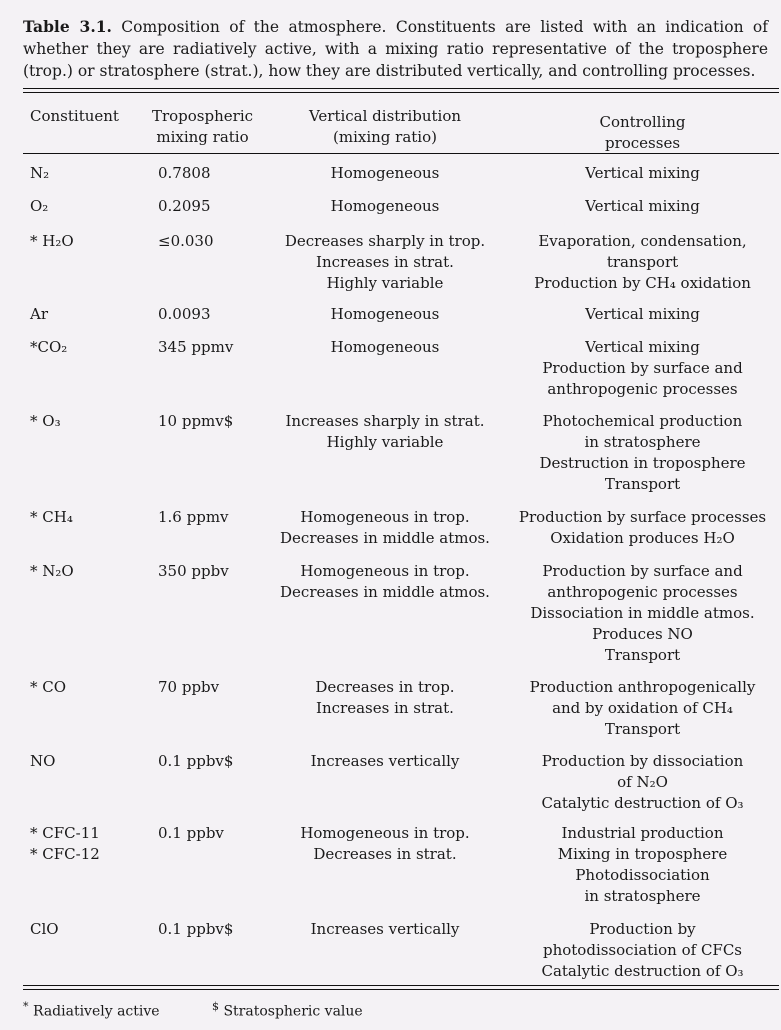 The height and width of the screenshot is (1030, 781). I want to click on mixing-ratio-cell: 70 ppbv, so click(188, 687).